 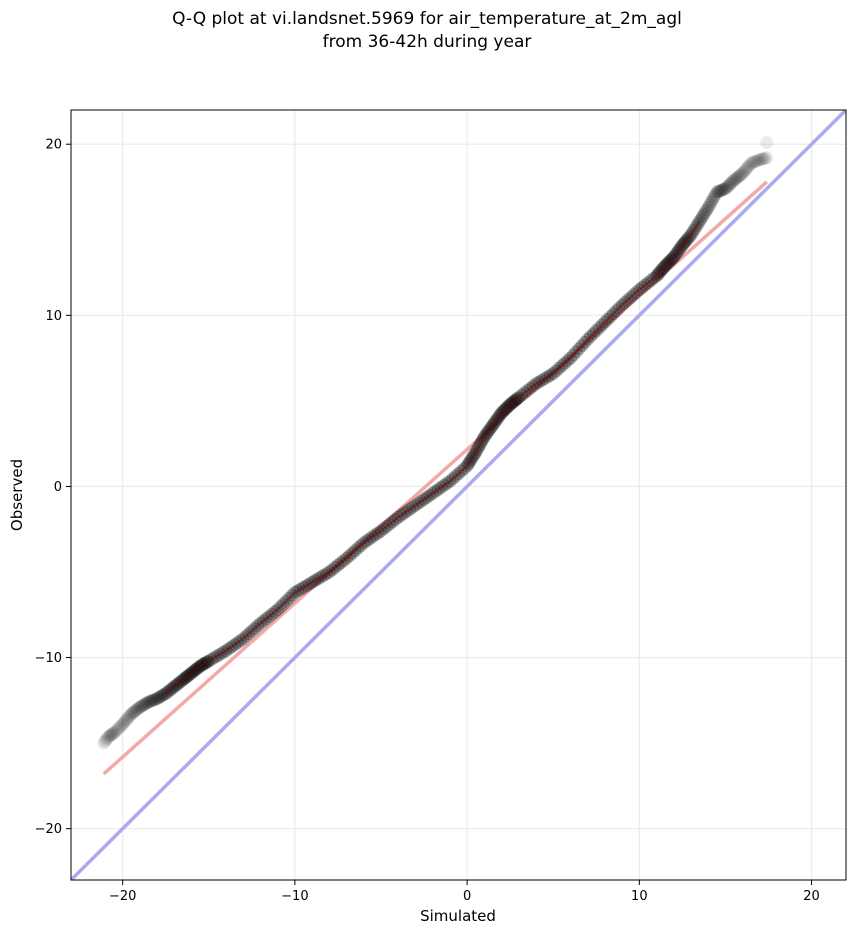 I want to click on x-tick-label: −20, so click(x=122, y=896).